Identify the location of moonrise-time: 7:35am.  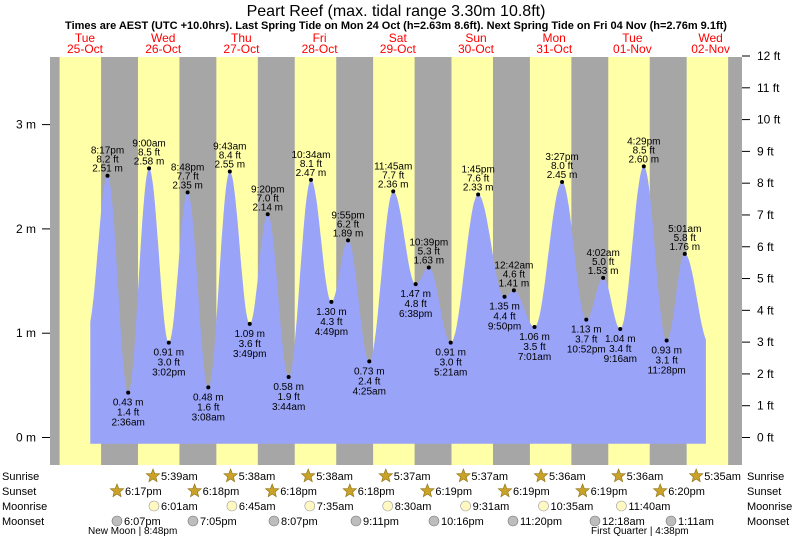
(335, 507).